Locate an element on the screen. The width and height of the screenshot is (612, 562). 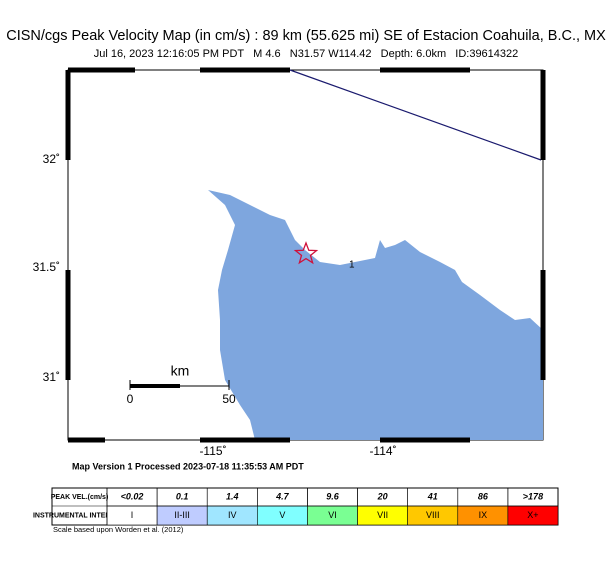
velocity-value: 0.1 is located at coordinates (182, 496).